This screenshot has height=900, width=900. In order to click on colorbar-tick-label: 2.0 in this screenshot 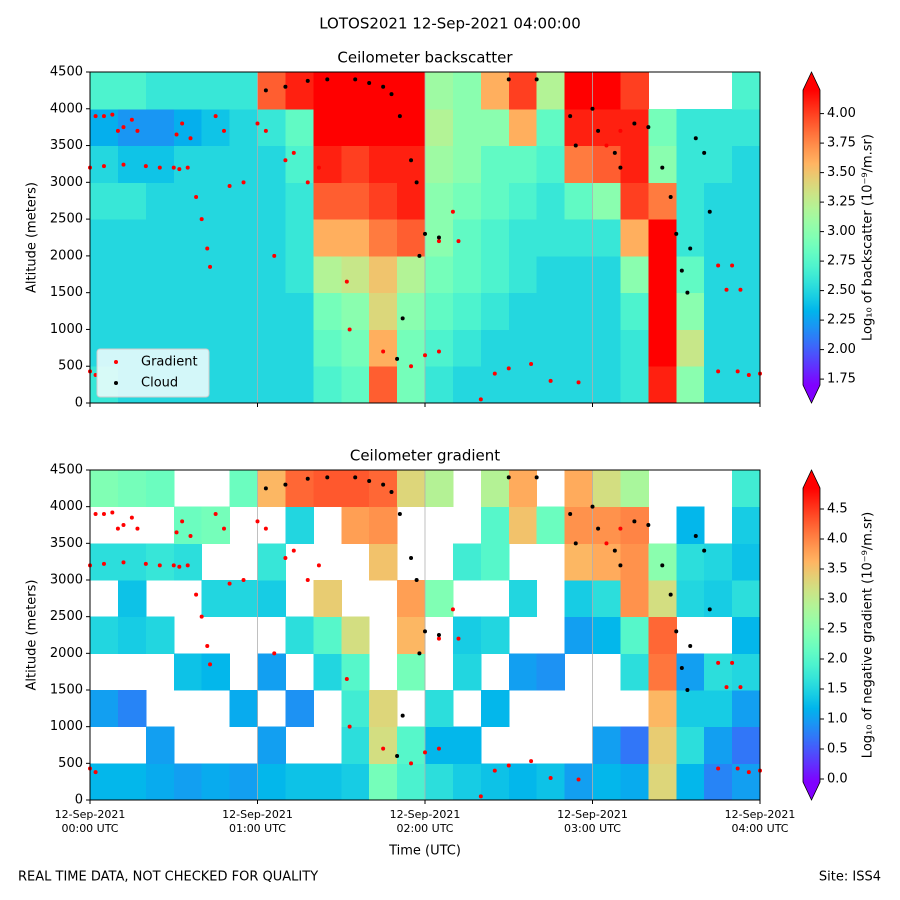, I will do `click(837, 659)`.